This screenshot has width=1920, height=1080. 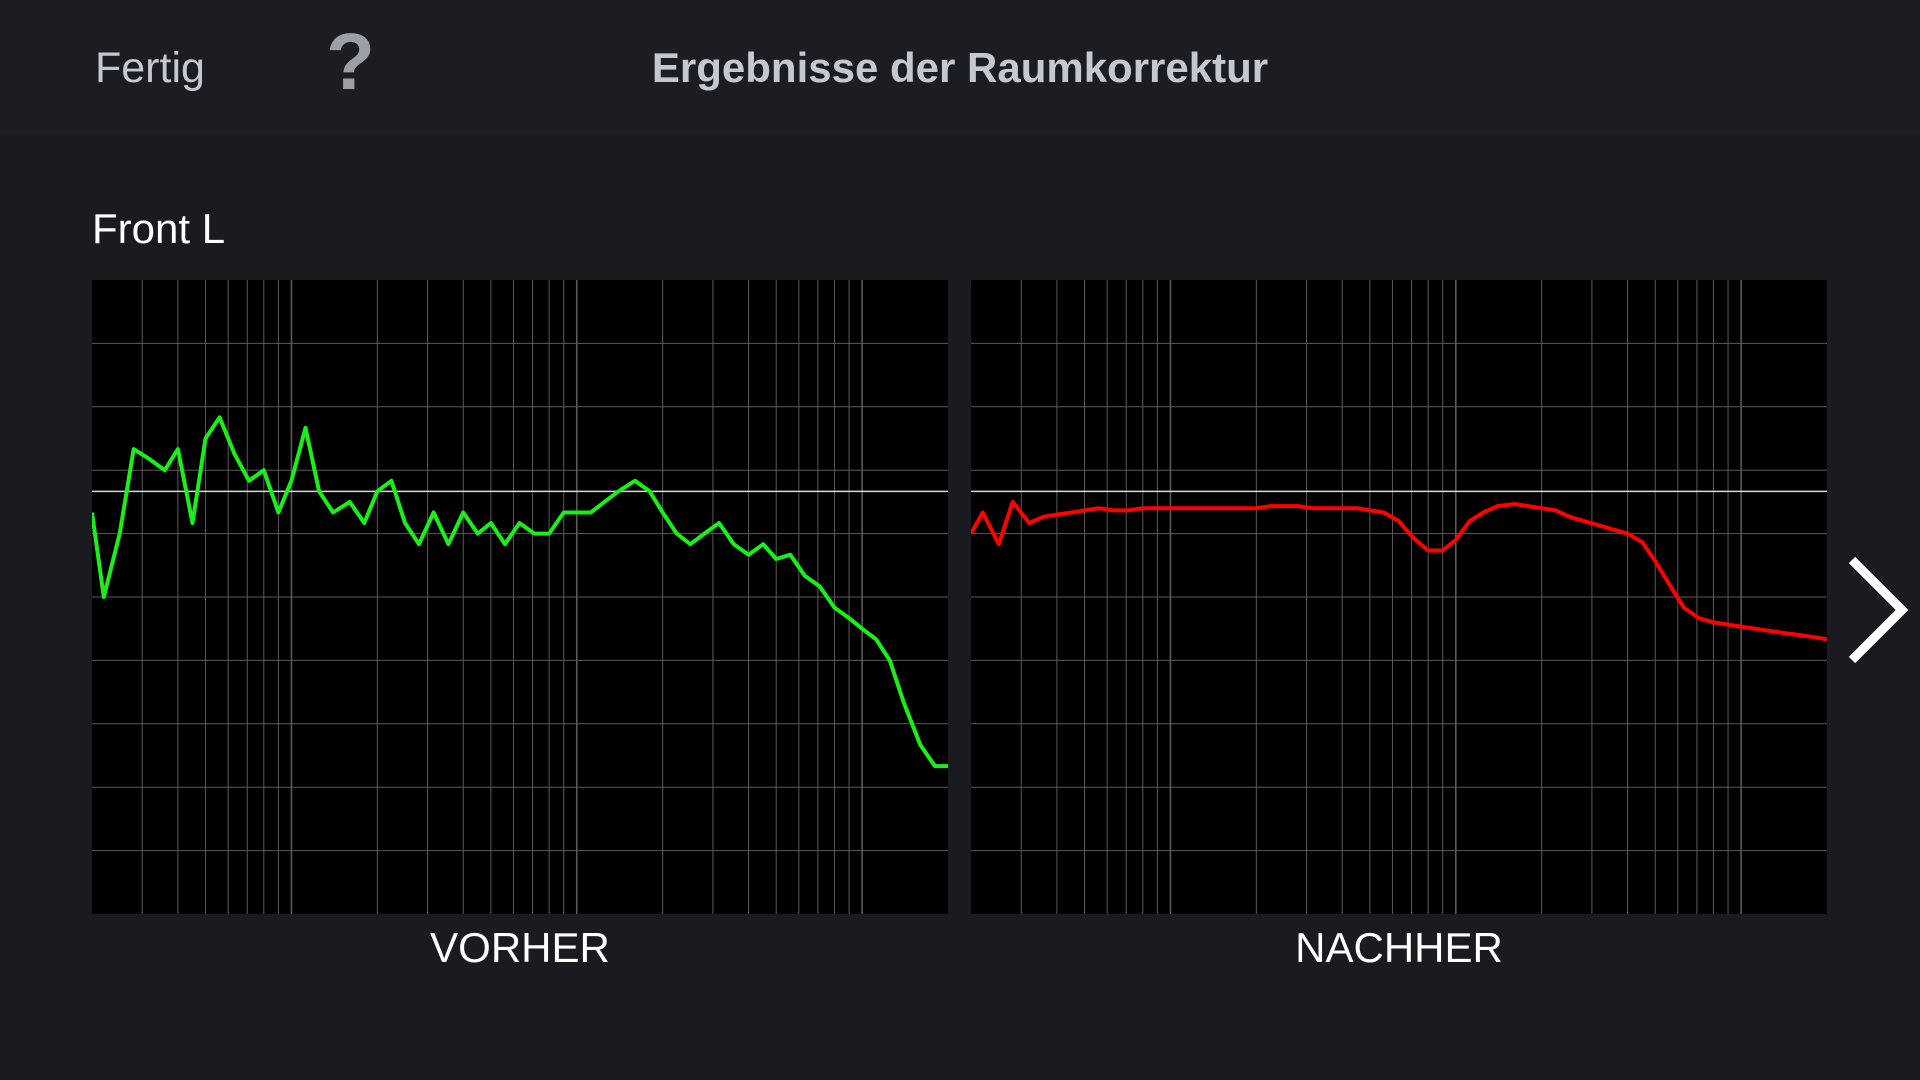 What do you see at coordinates (350, 61) in the screenshot?
I see `help-icon: ?` at bounding box center [350, 61].